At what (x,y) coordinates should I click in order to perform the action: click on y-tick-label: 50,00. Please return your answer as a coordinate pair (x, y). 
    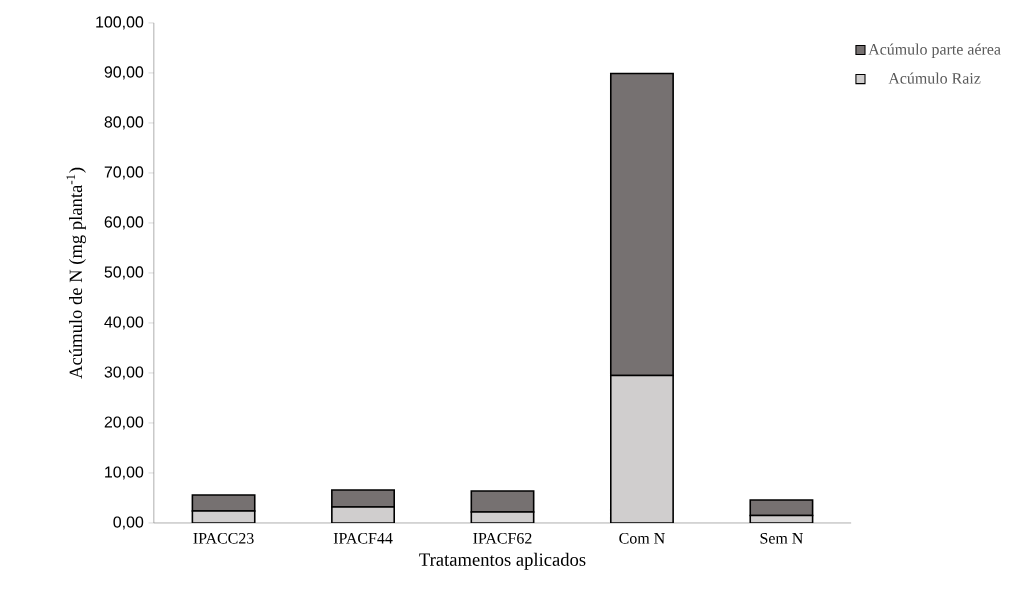
    Looking at the image, I should click on (124, 273).